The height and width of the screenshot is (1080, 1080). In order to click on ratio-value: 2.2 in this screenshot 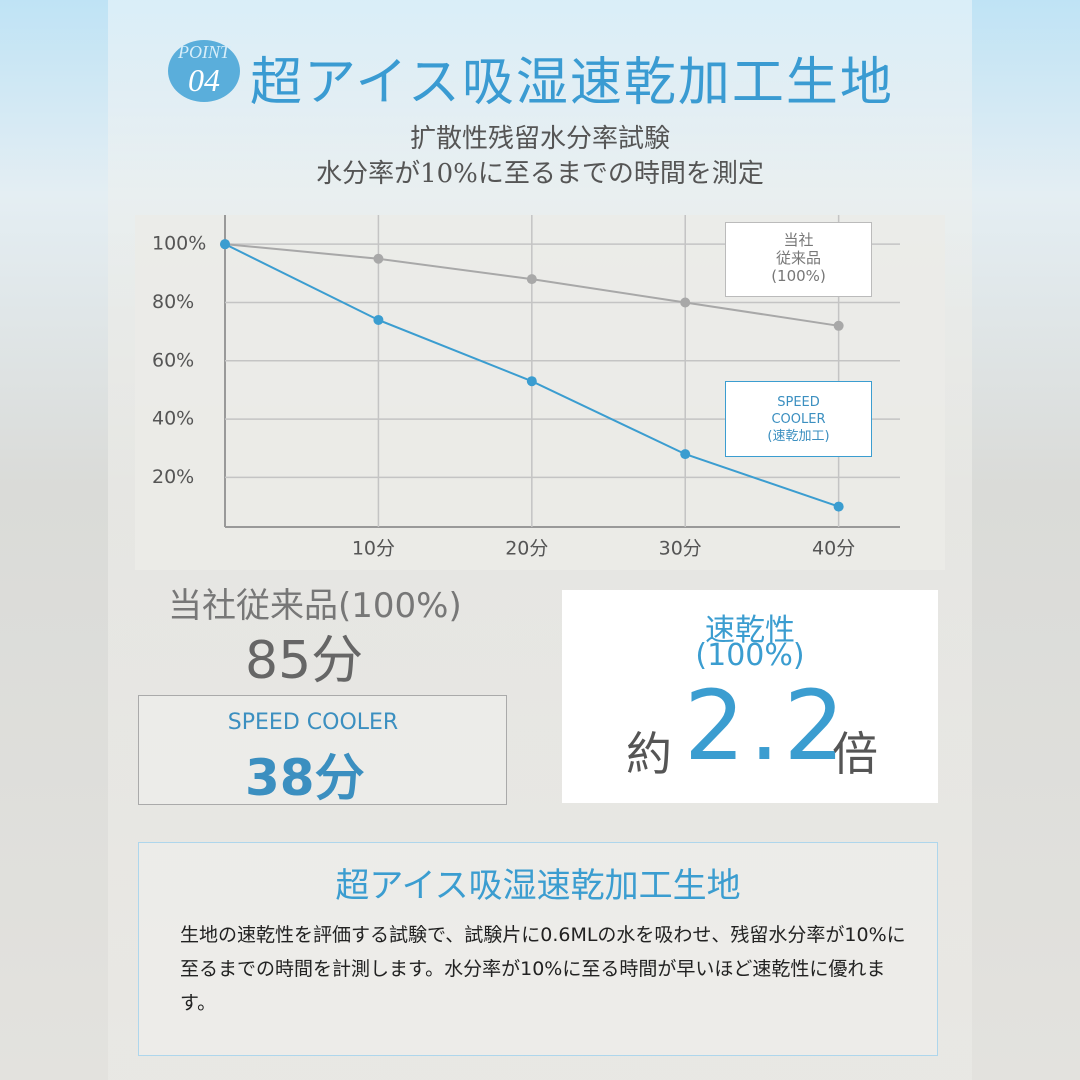, I will do `click(766, 726)`.